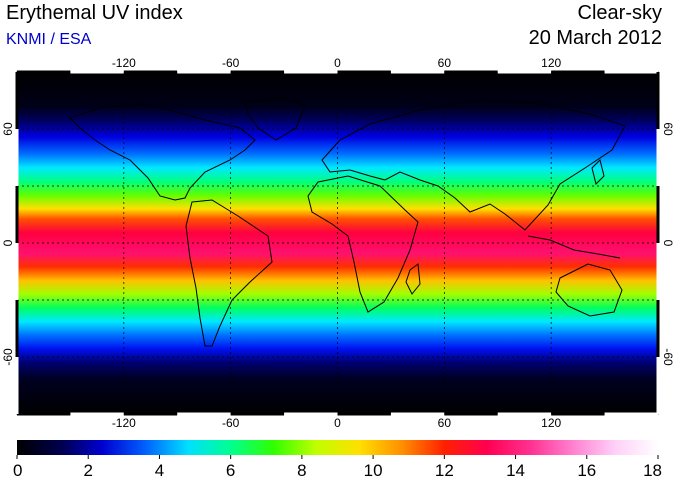 The image size is (678, 480). What do you see at coordinates (589, 290) in the screenshot?
I see `australia-coast` at bounding box center [589, 290].